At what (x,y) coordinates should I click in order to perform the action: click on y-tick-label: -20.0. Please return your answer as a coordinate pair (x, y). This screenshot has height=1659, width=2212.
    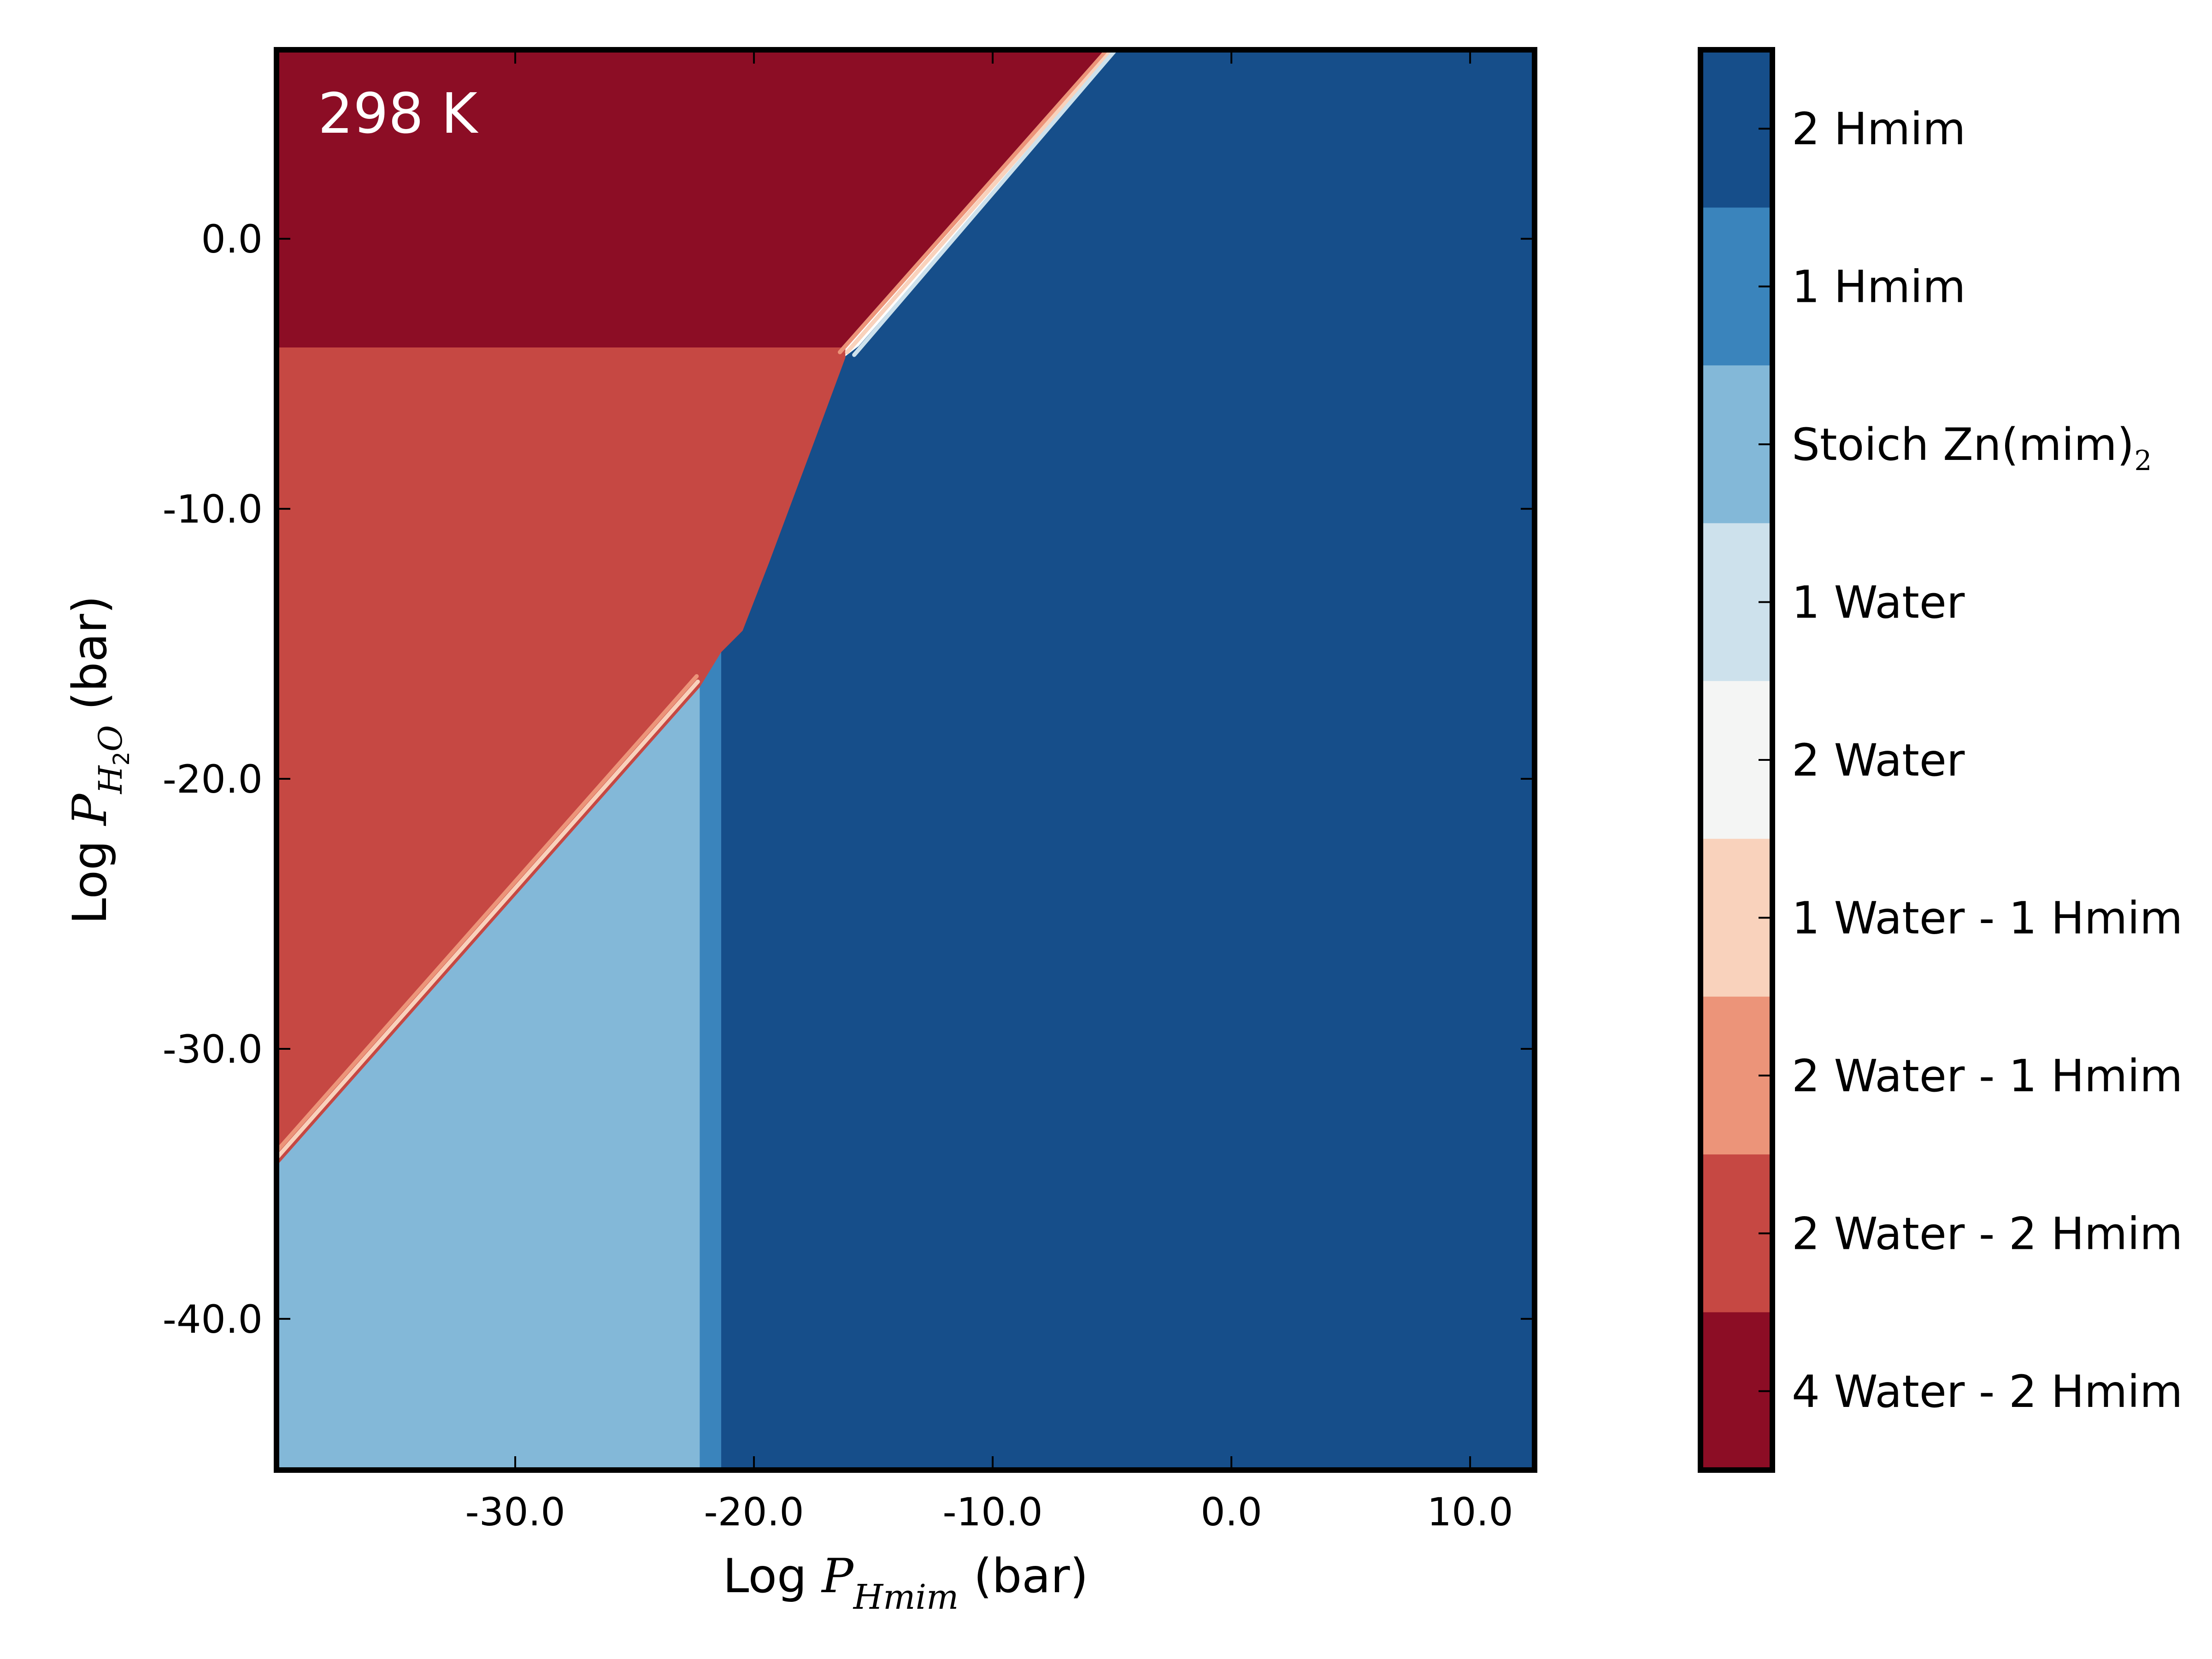
    Looking at the image, I should click on (213, 779).